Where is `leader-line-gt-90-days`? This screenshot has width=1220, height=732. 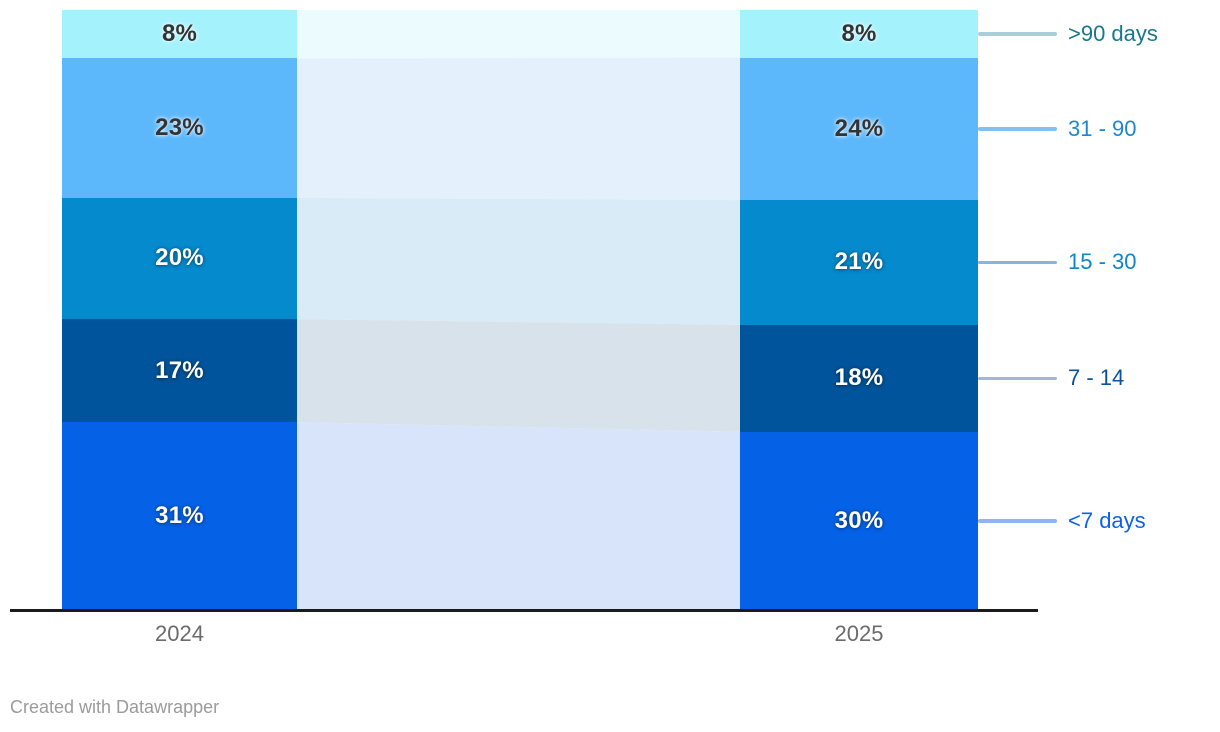 leader-line-gt-90-days is located at coordinates (1017, 34).